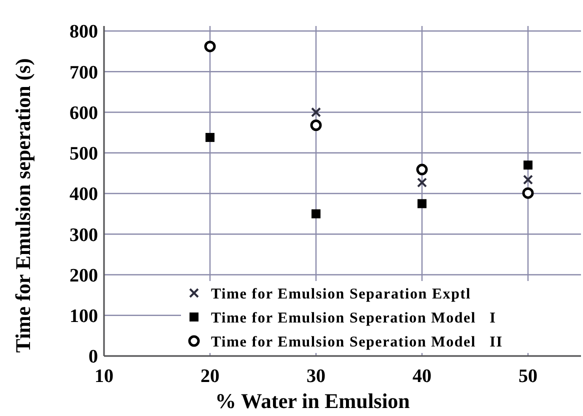  What do you see at coordinates (84, 113) in the screenshot?
I see `y-tick-label: 600` at bounding box center [84, 113].